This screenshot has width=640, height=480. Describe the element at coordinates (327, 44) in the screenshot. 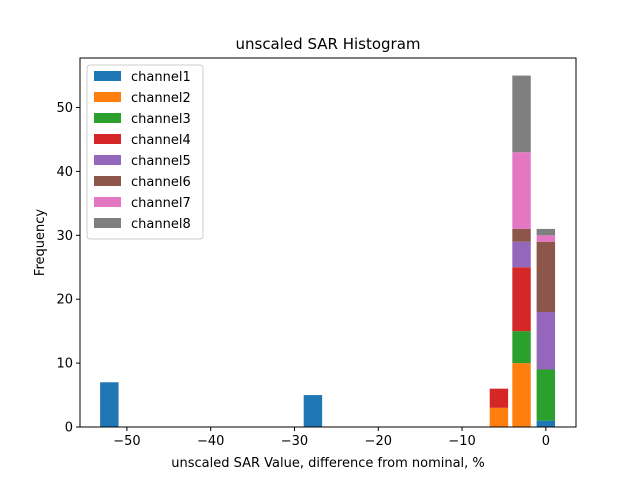

I see `chart-title: unscaled SAR Histogram` at that location.